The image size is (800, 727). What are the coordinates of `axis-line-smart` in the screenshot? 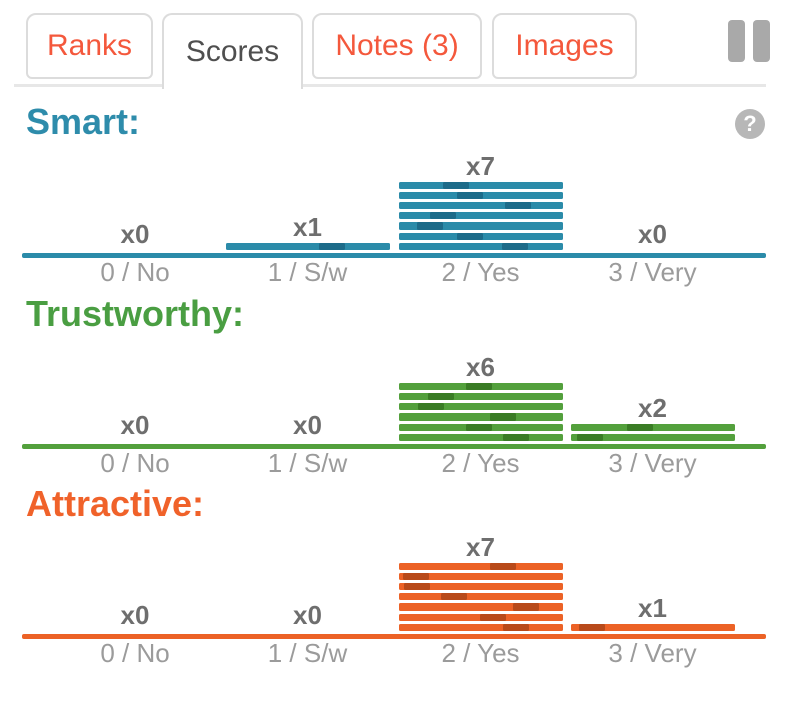 It's located at (394, 255).